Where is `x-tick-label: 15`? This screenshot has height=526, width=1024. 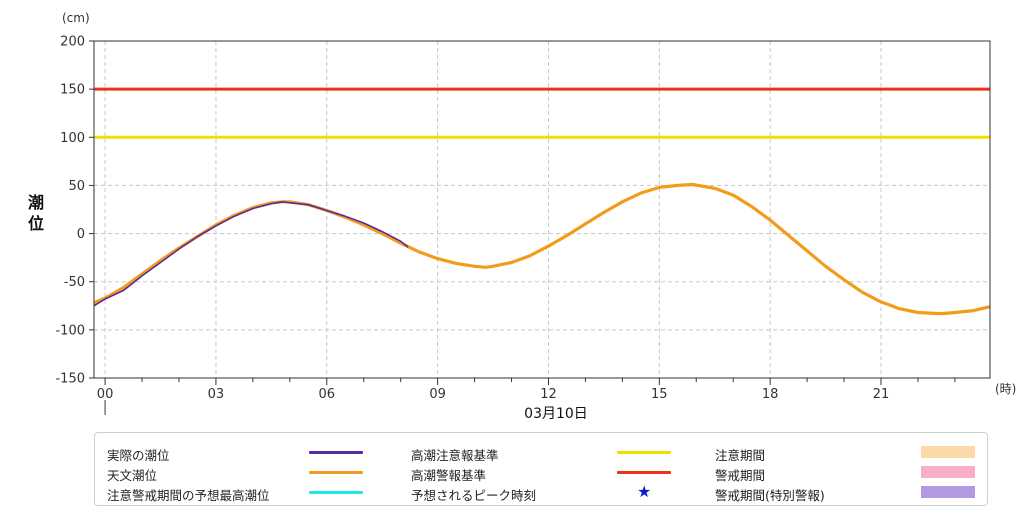 x-tick-label: 15 is located at coordinates (659, 394).